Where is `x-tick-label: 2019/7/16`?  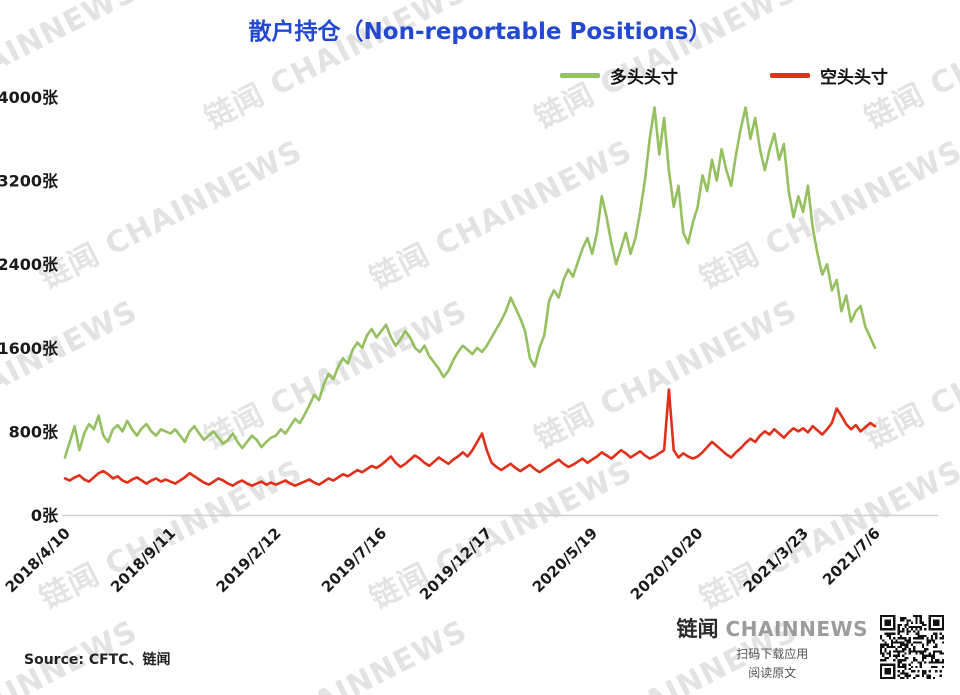 x-tick-label: 2019/7/16 is located at coordinates (354, 560).